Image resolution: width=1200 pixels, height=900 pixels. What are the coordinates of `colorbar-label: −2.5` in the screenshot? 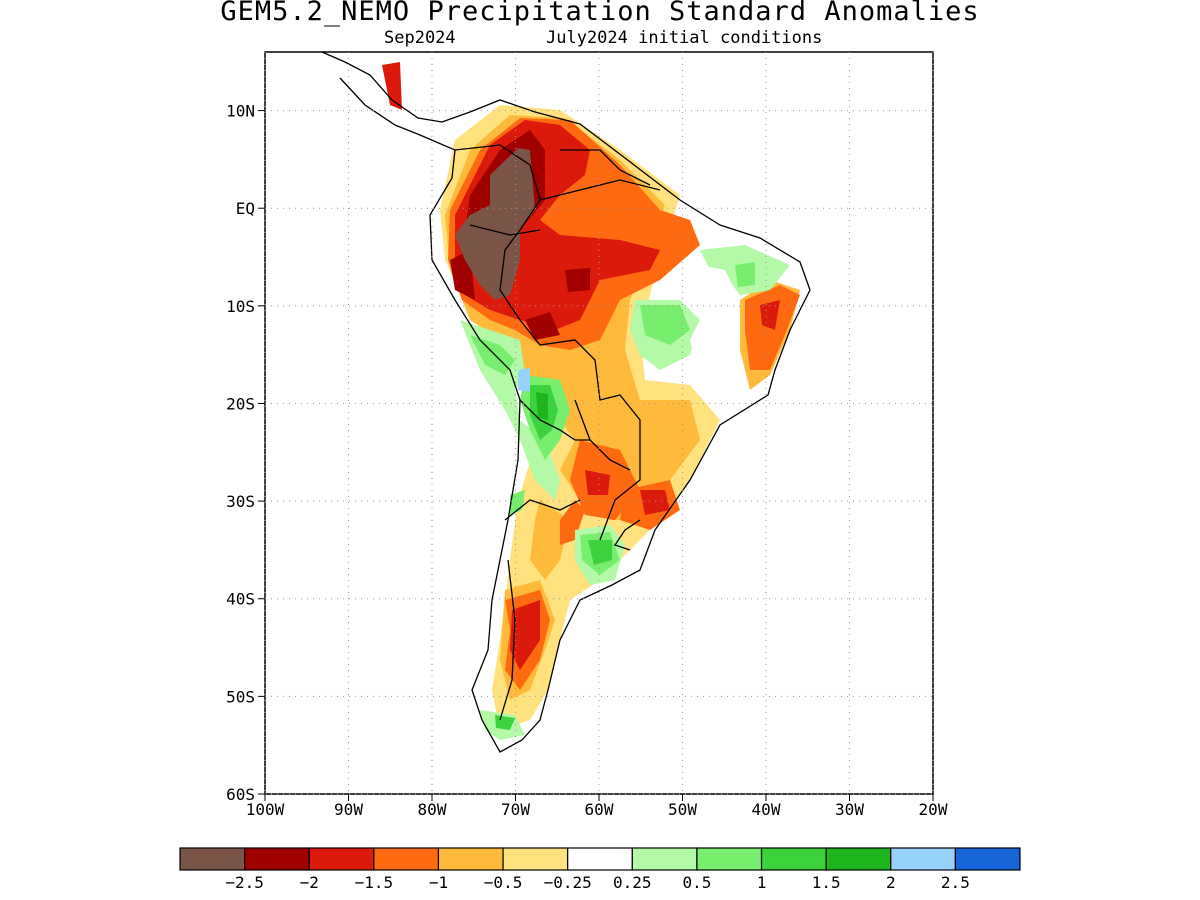 It's located at (244, 882).